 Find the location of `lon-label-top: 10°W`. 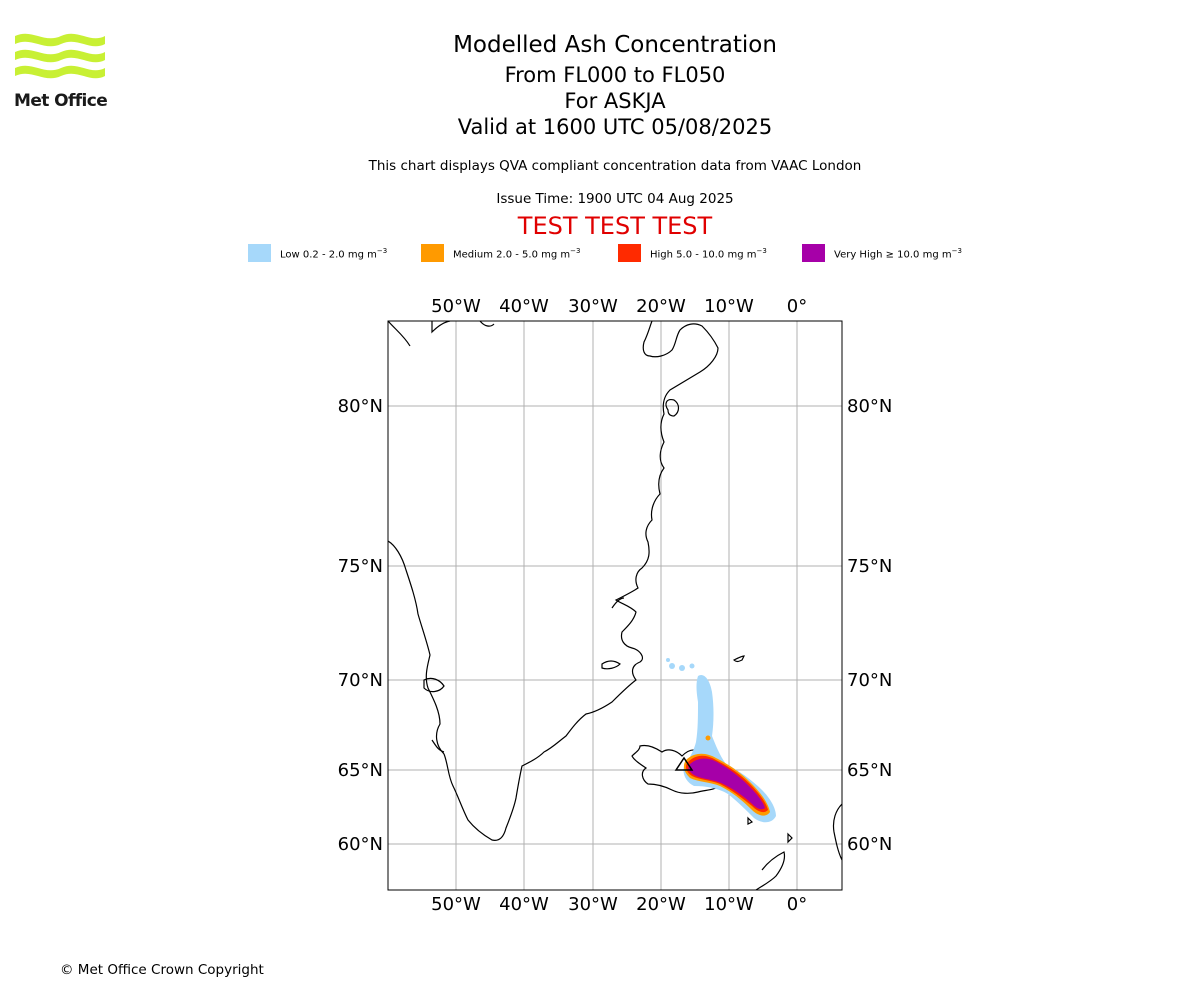

lon-label-top: 10°W is located at coordinates (729, 306).